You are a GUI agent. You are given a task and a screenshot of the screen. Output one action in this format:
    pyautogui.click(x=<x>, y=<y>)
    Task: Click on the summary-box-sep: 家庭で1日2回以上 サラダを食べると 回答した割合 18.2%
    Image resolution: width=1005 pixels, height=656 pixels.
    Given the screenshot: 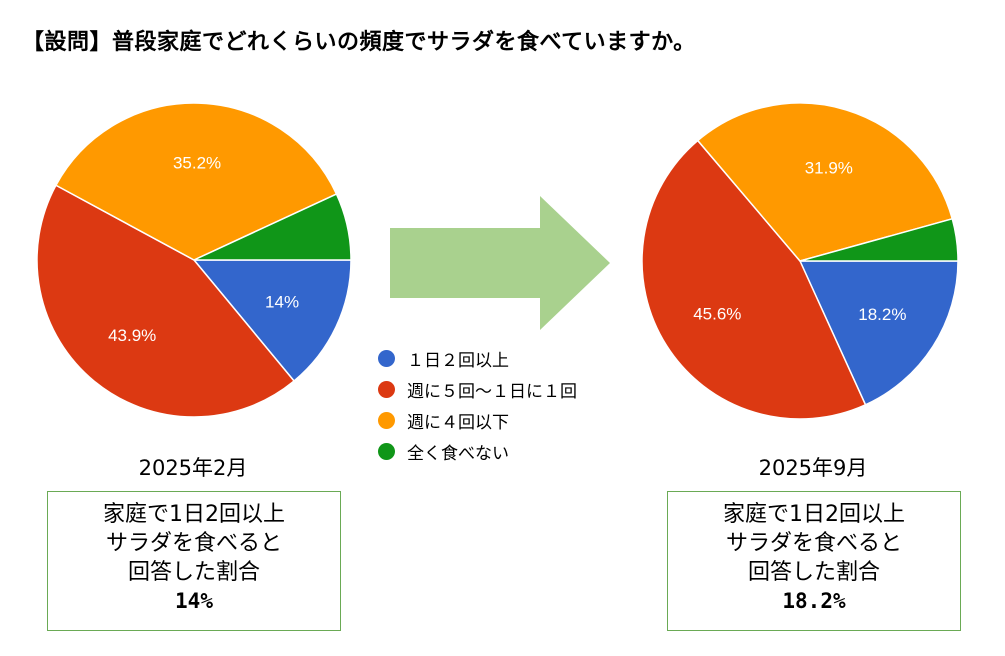 What is the action you would take?
    pyautogui.click(x=814, y=561)
    